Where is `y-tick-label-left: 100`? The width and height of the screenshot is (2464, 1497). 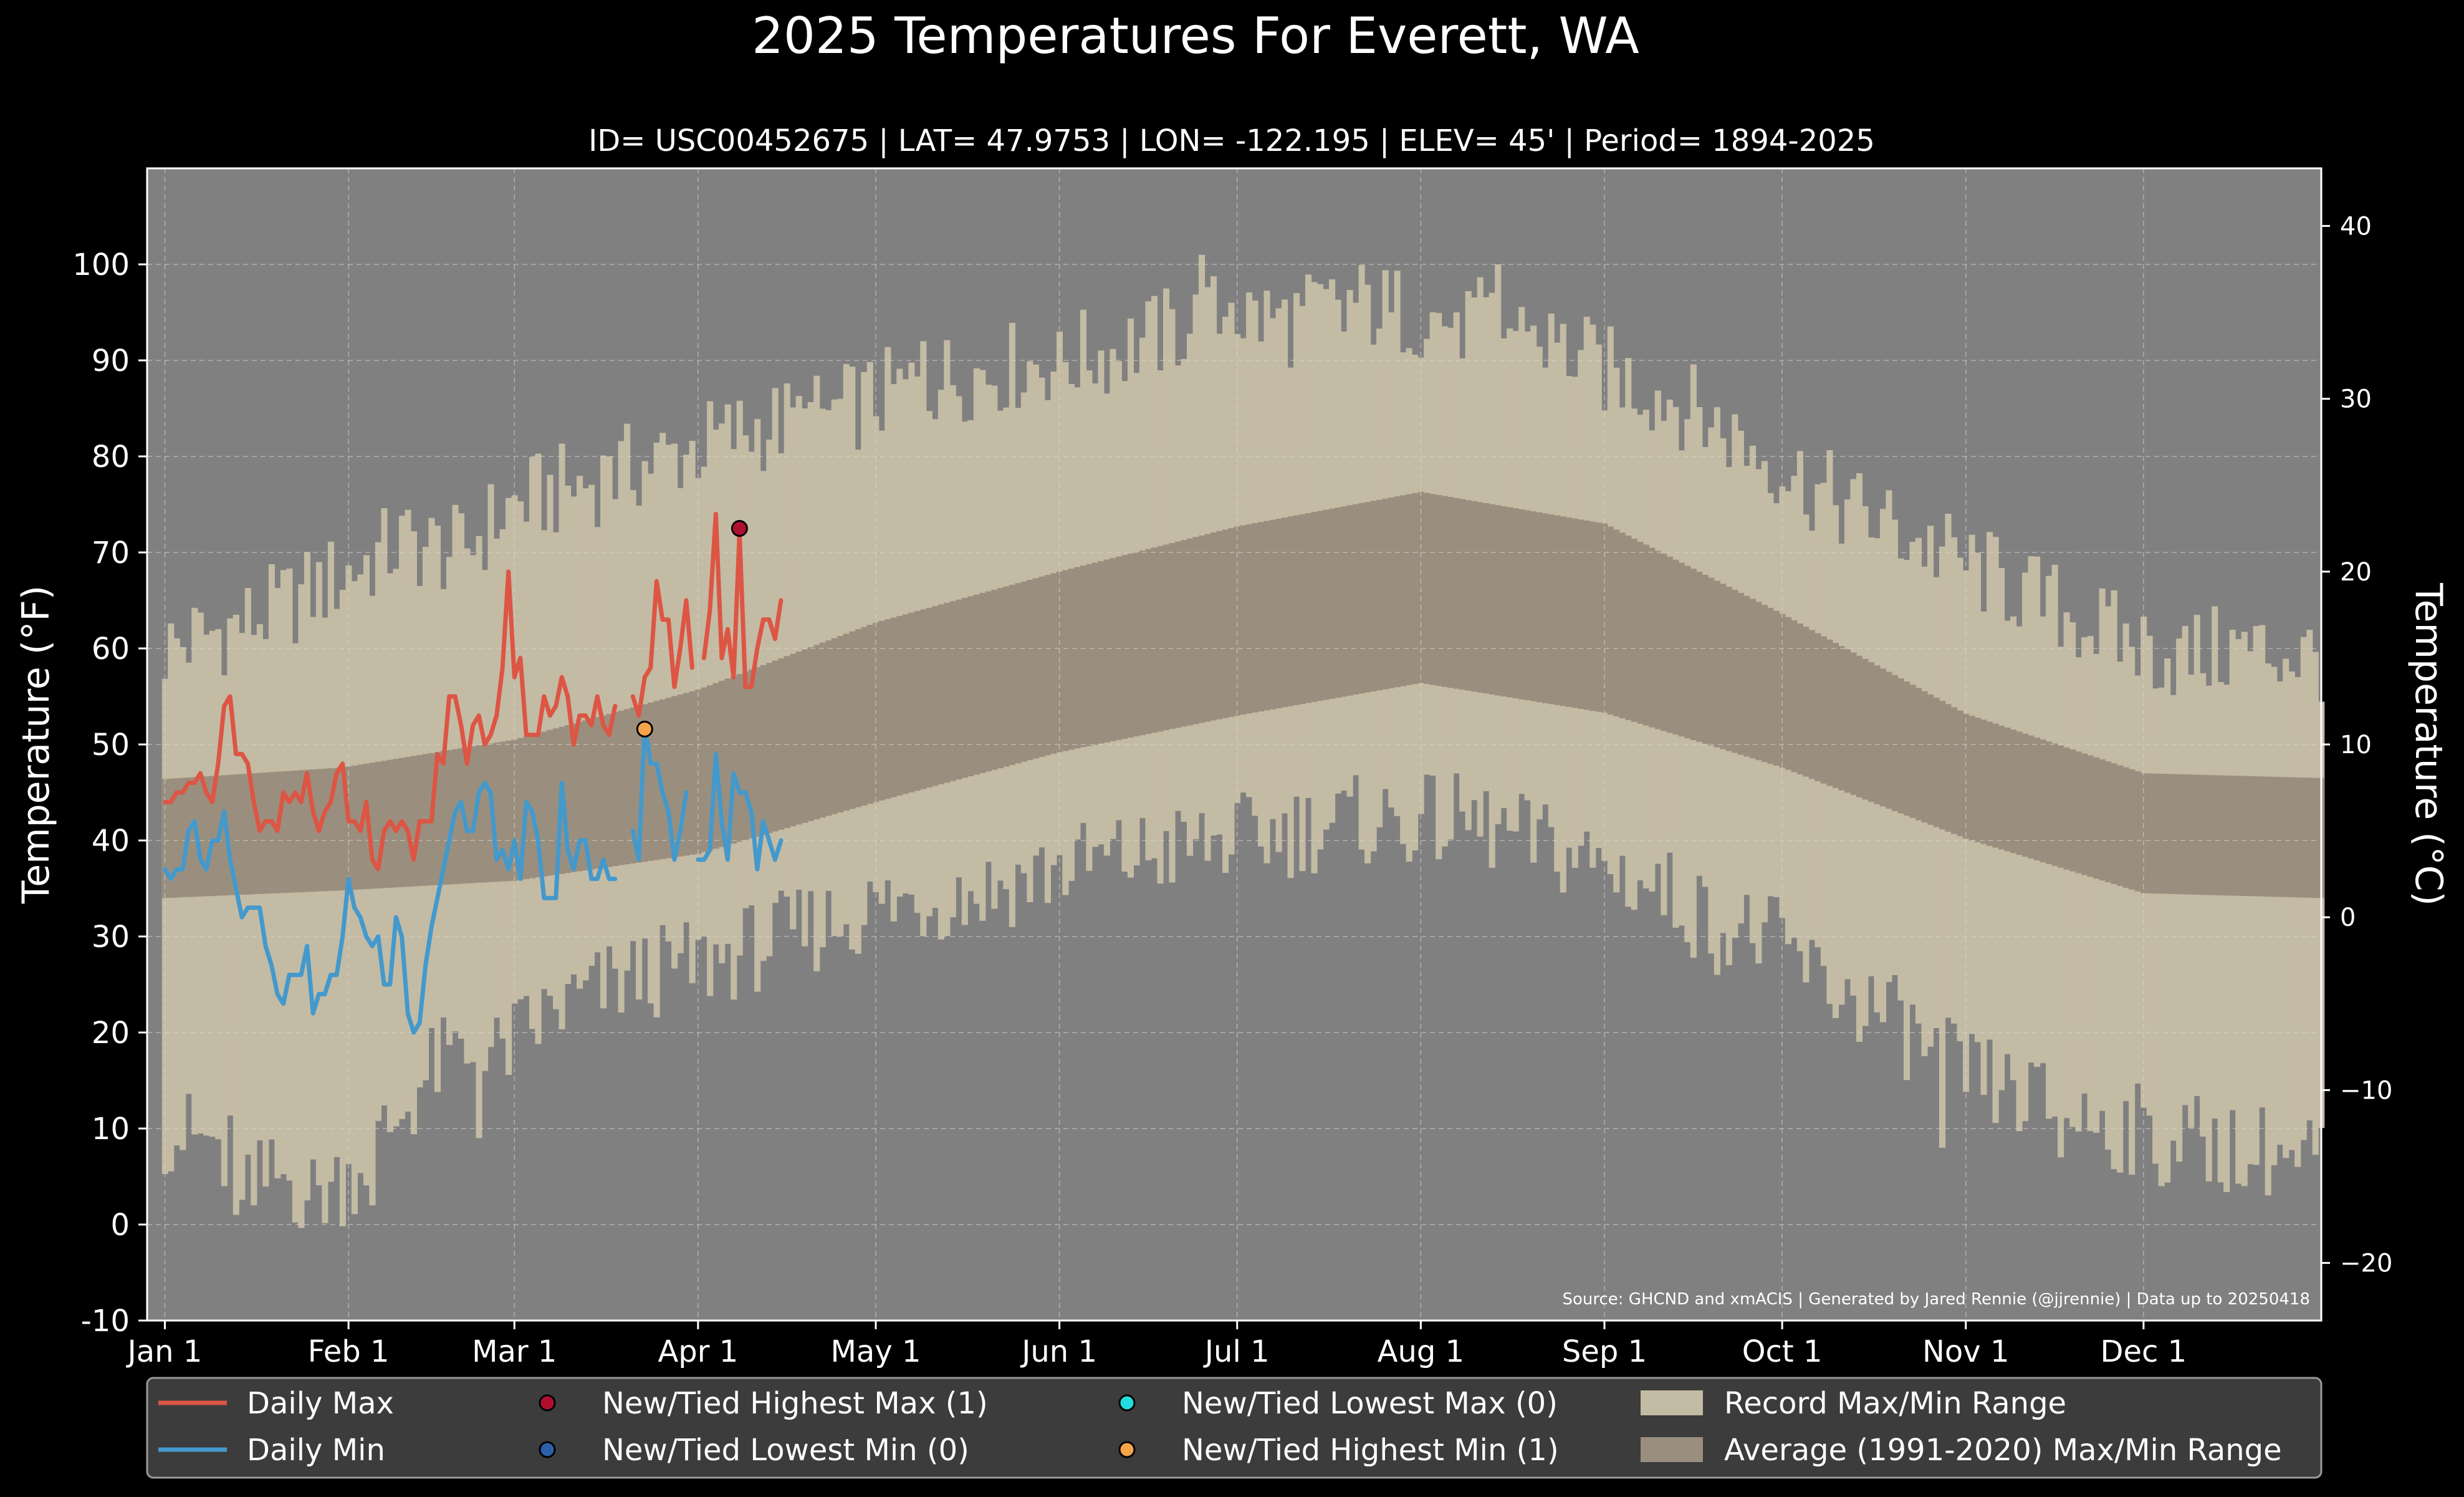 y-tick-label-left: 100 is located at coordinates (101, 265).